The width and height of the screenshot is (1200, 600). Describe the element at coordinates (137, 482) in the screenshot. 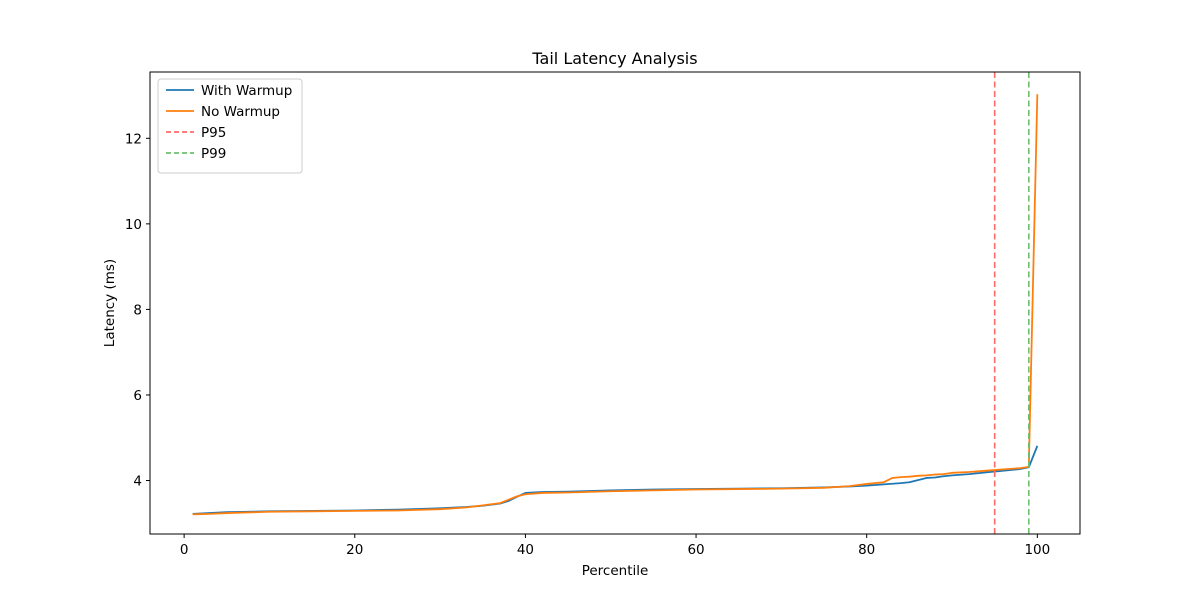

I see `y-tick-label: 4` at that location.